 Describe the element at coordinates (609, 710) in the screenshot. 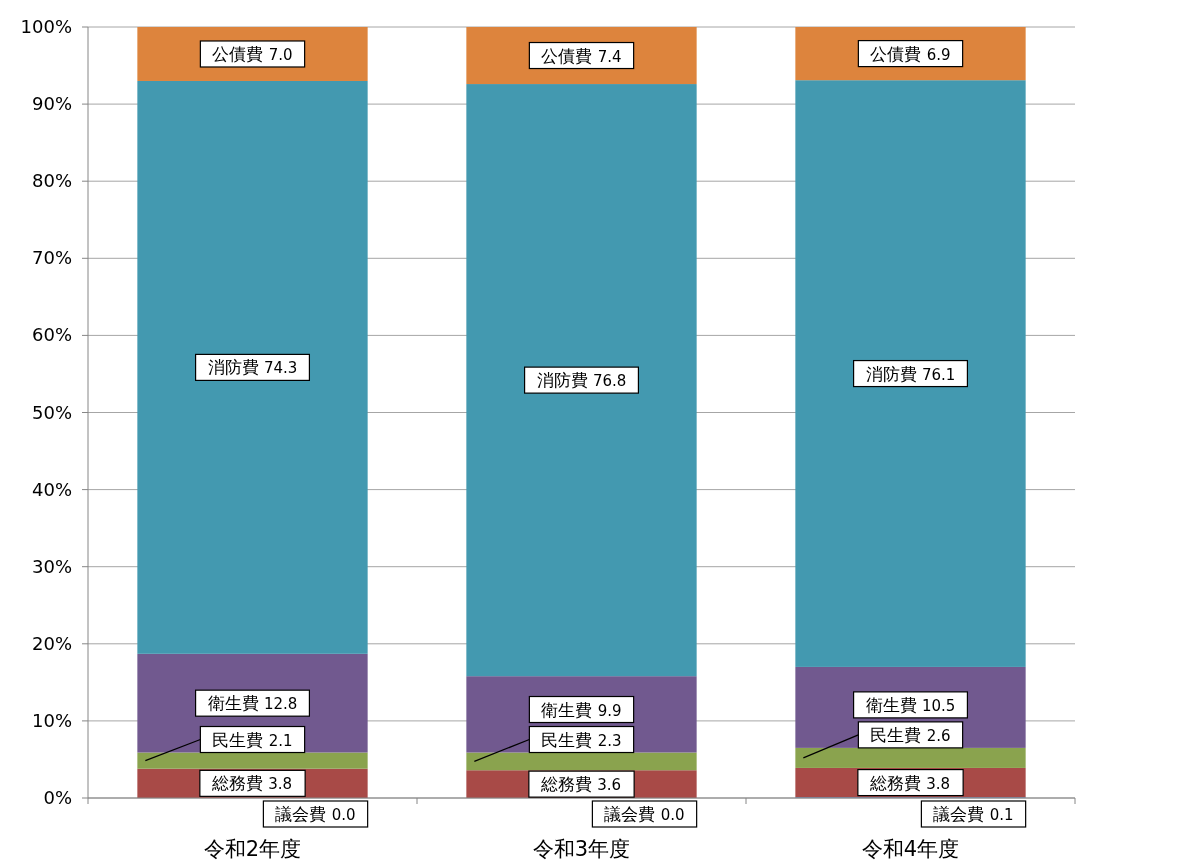

I see `data-label: 9.9` at that location.